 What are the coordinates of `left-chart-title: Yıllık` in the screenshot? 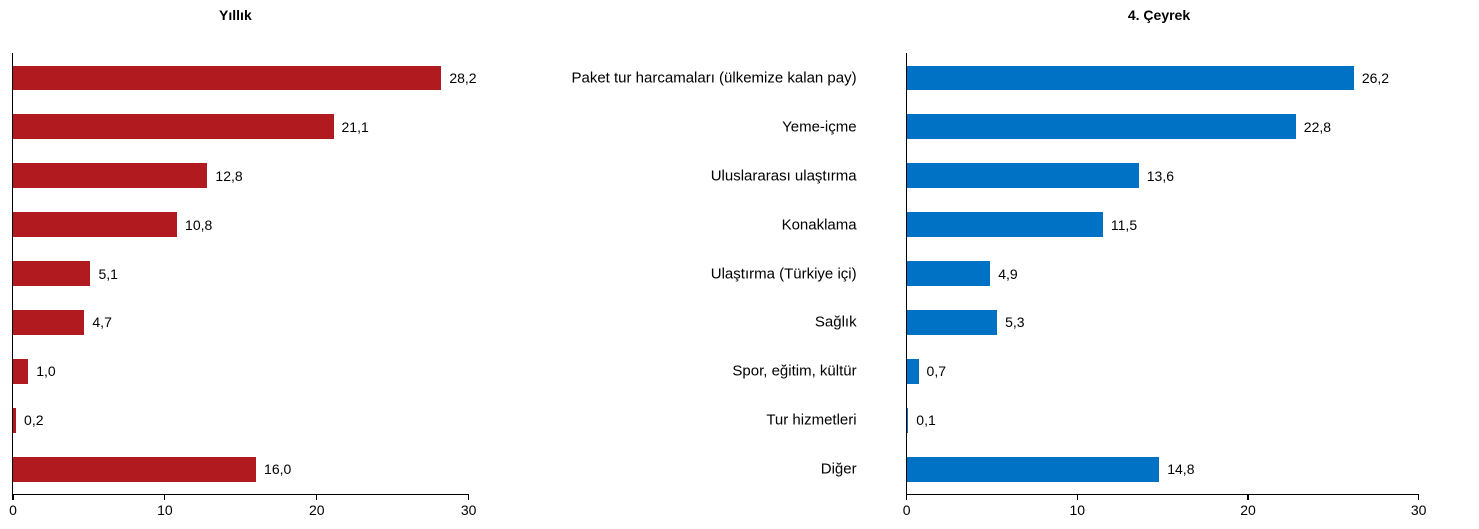 It's located at (235, 15).